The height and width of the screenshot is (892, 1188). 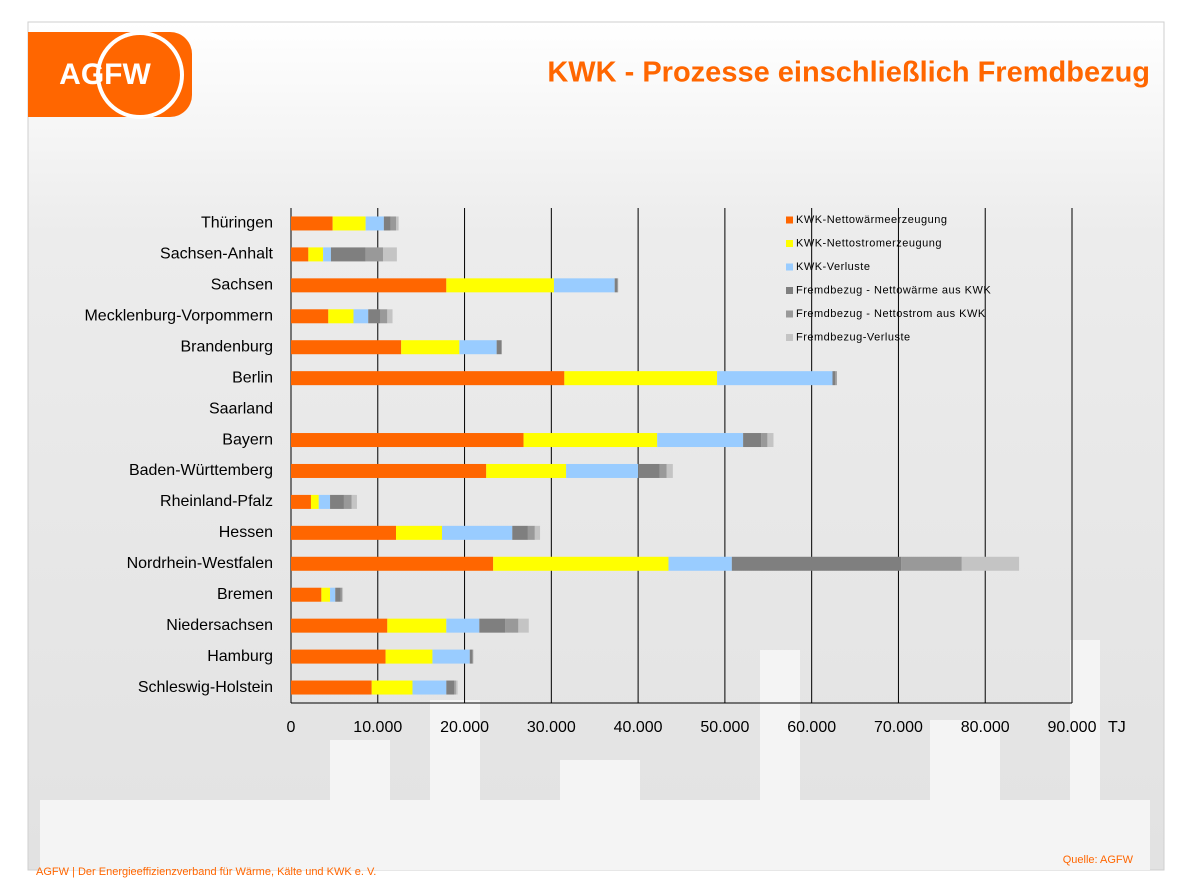 I want to click on y-tick-label: Mecklenburg-Vorpommern, so click(x=178, y=316).